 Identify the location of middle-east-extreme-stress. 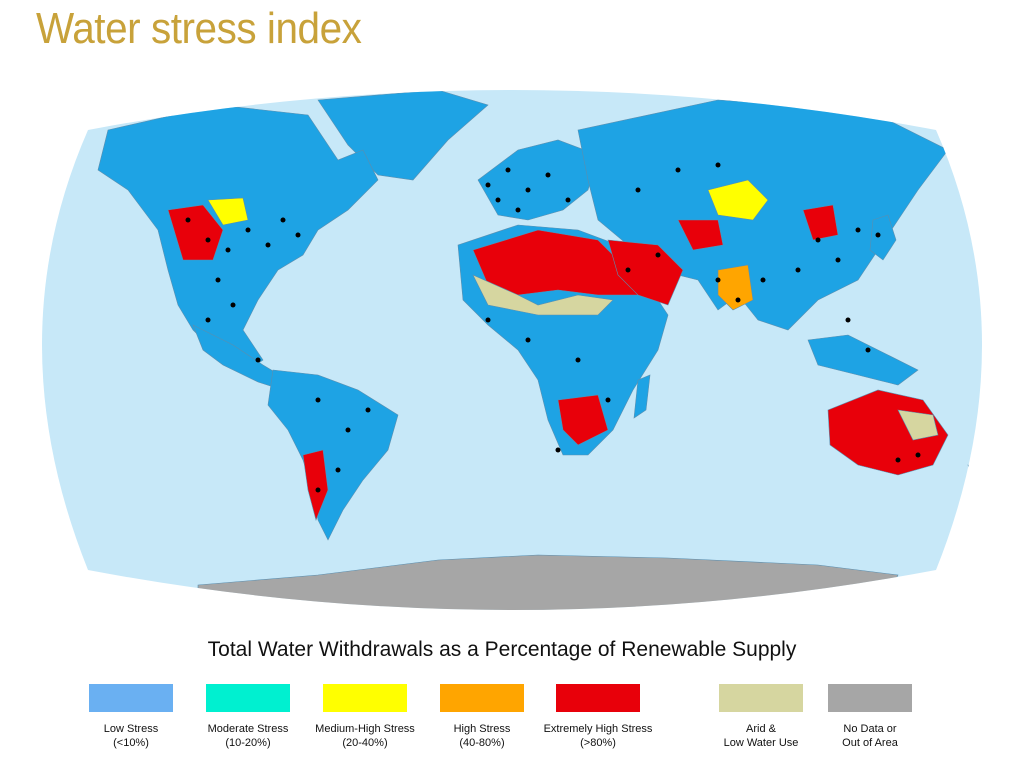
(645, 272).